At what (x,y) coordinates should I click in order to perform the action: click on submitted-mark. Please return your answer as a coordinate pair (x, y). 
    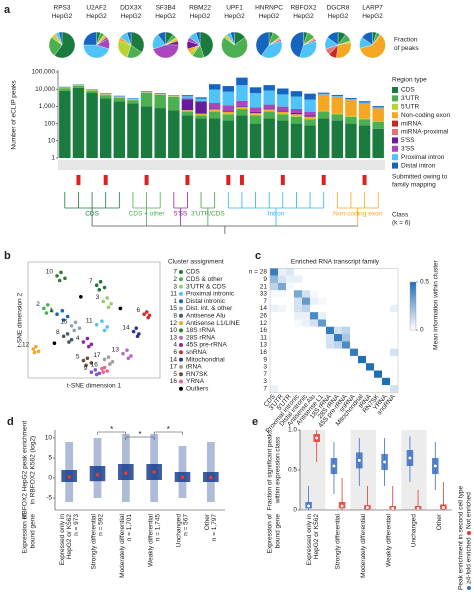
    Looking at the image, I should click on (187, 180).